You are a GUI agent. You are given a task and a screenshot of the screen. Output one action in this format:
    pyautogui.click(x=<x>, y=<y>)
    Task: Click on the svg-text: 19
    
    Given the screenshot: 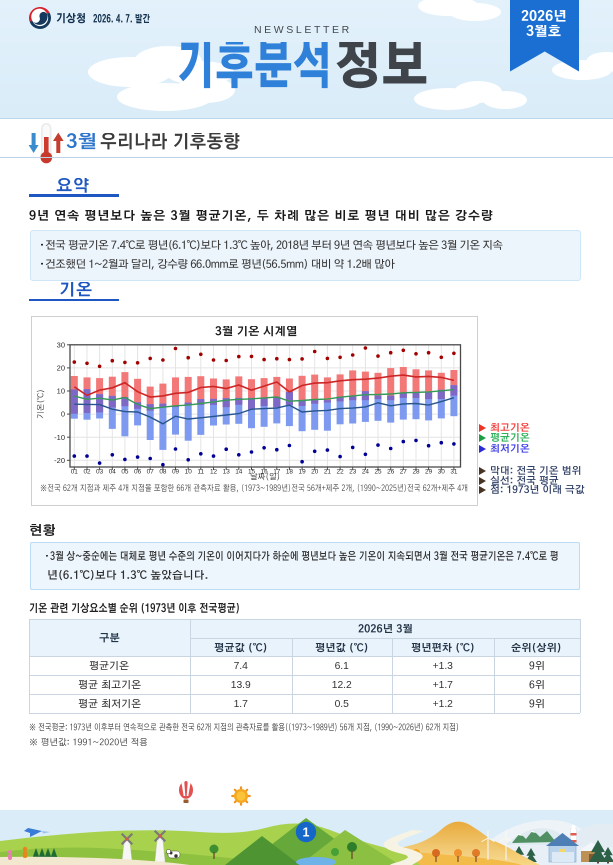 What is the action you would take?
    pyautogui.click(x=303, y=471)
    